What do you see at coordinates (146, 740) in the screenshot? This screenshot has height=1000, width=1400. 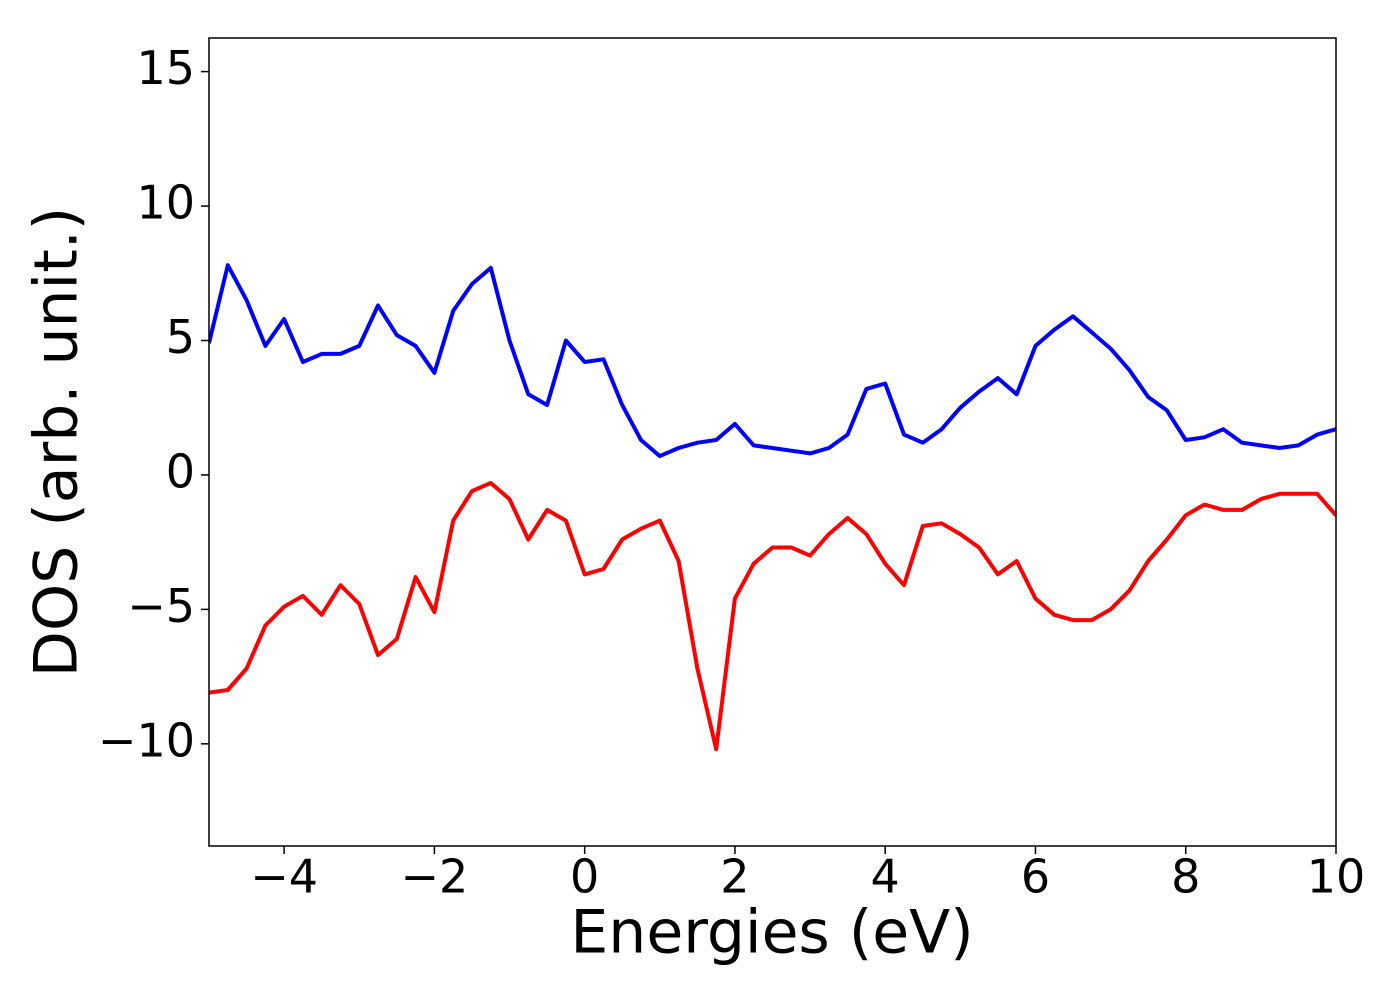 I see `y-tick-label: −10` at bounding box center [146, 740].